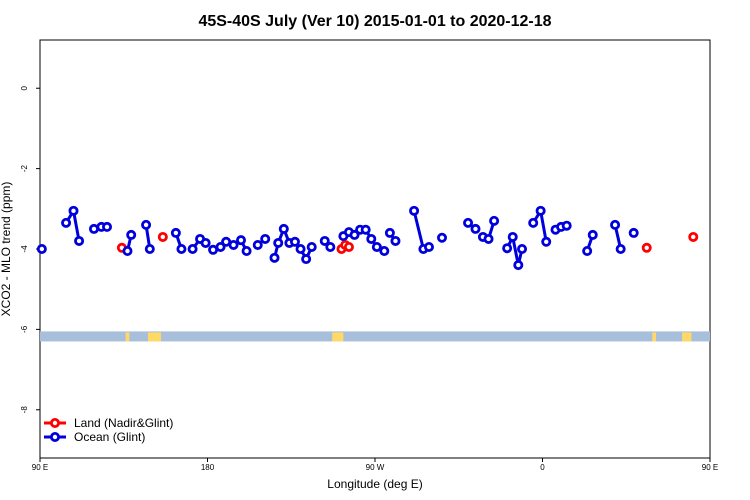  What do you see at coordinates (208, 467) in the screenshot?
I see `x-tick-label-1: 180` at bounding box center [208, 467].